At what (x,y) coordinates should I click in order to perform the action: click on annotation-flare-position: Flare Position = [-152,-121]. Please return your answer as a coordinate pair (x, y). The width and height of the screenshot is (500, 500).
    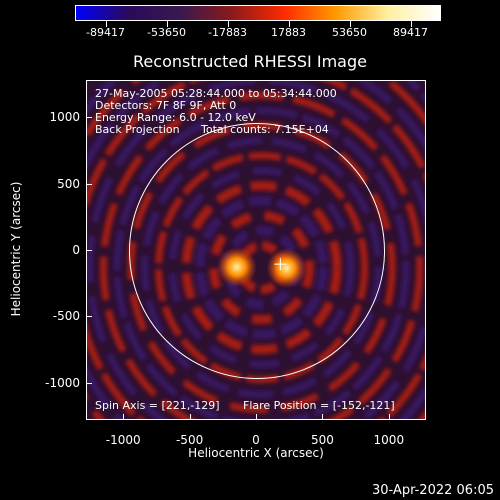
    Looking at the image, I should click on (319, 405).